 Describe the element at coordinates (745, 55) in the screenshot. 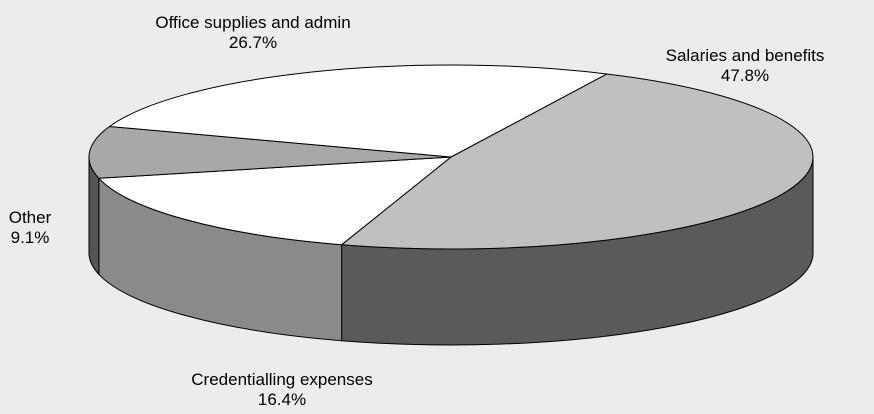

I see `label-salaries-name: Salaries and benefits` at that location.